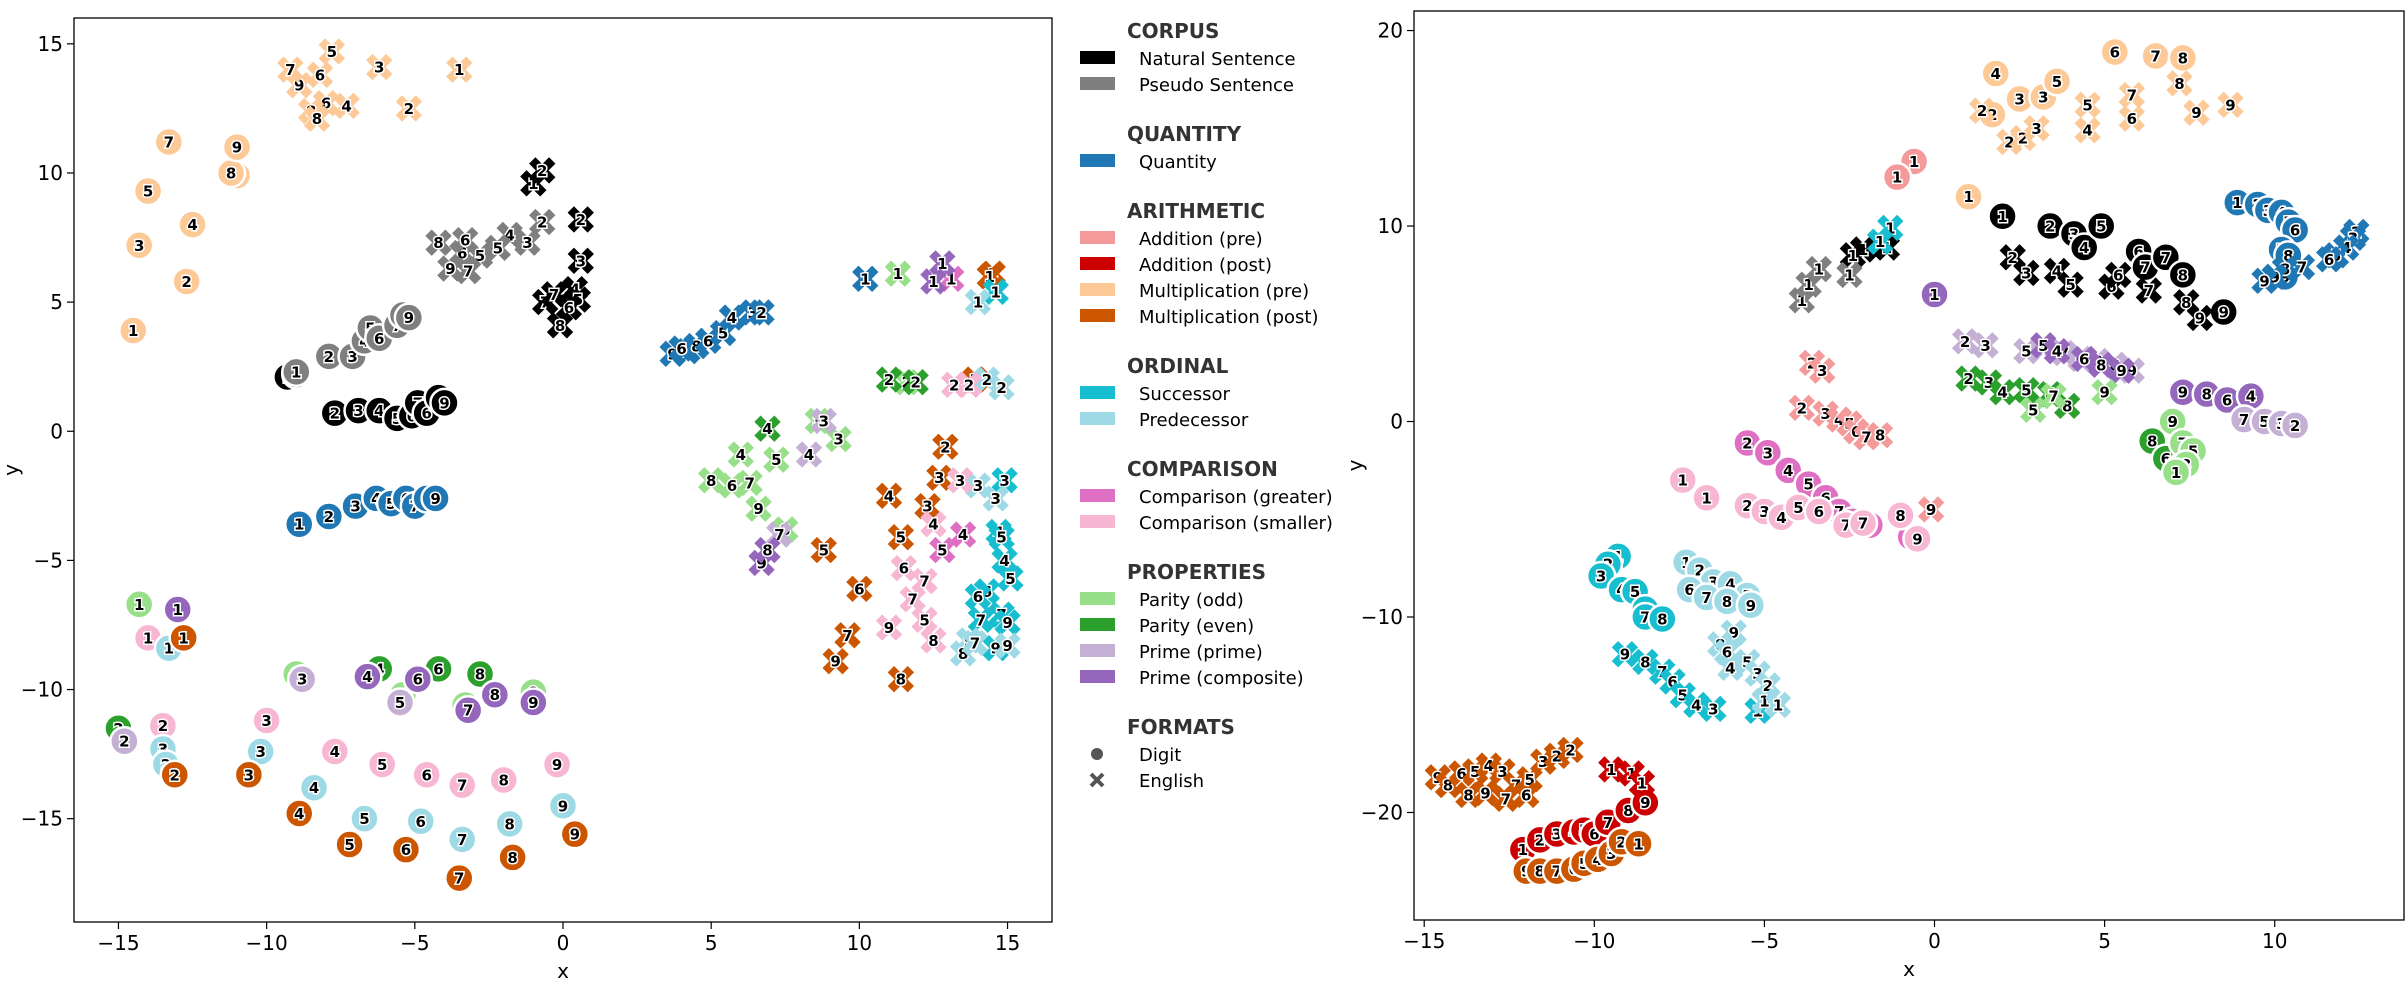 This screenshot has width=2408, height=982. What do you see at coordinates (711, 943) in the screenshot?
I see `x-tick-label: 5` at bounding box center [711, 943].